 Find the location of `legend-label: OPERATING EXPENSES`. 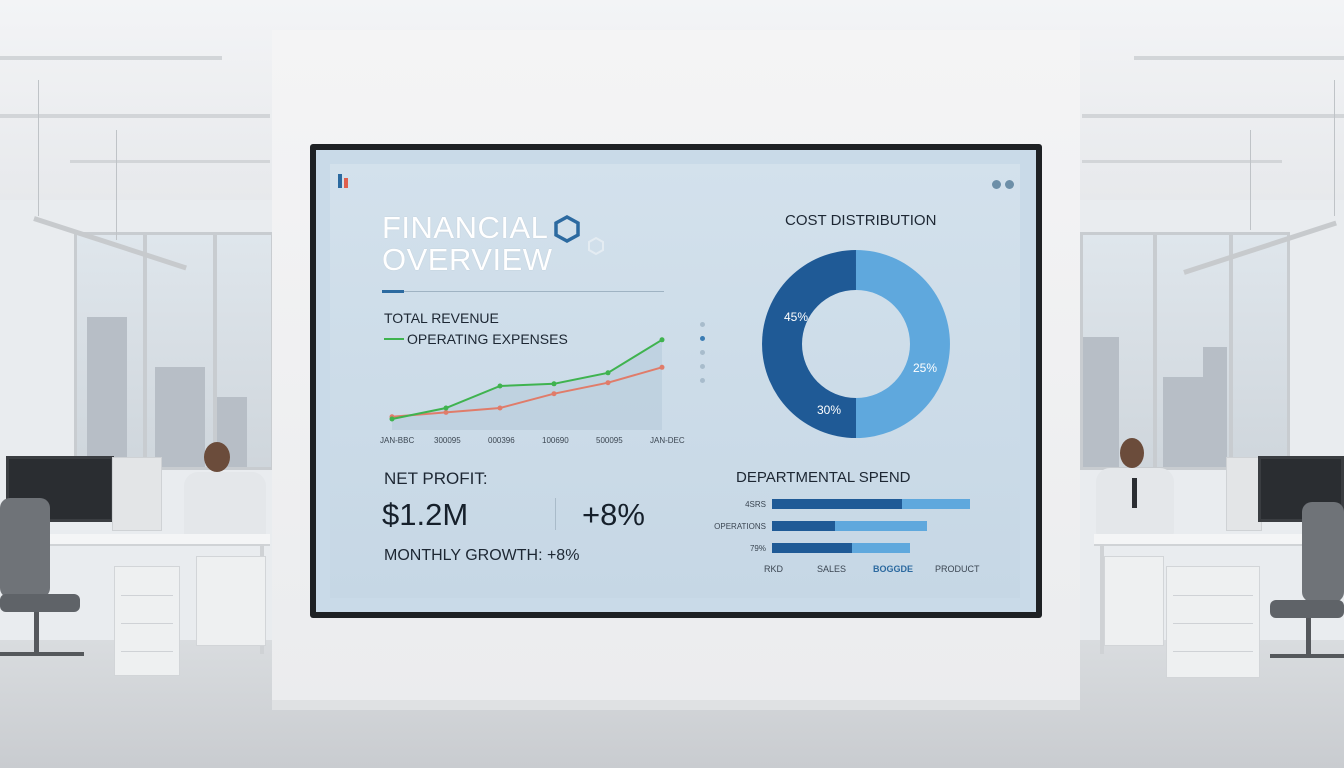

legend-label: OPERATING EXPENSES is located at coordinates (487, 339).